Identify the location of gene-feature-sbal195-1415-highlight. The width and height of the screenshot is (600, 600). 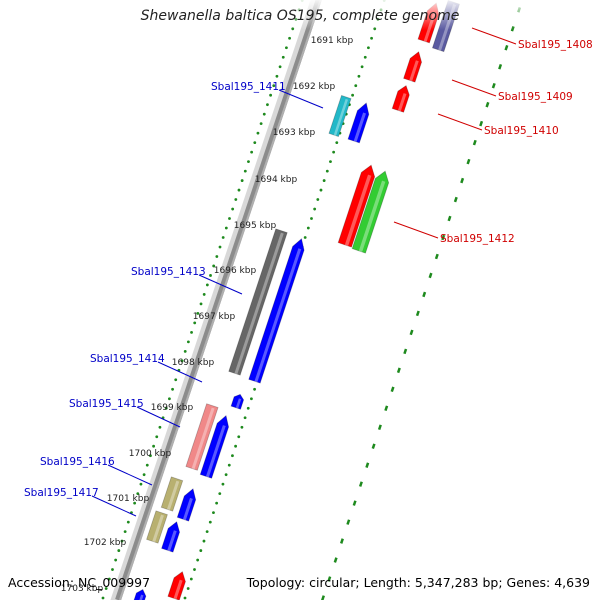
(203, 438).